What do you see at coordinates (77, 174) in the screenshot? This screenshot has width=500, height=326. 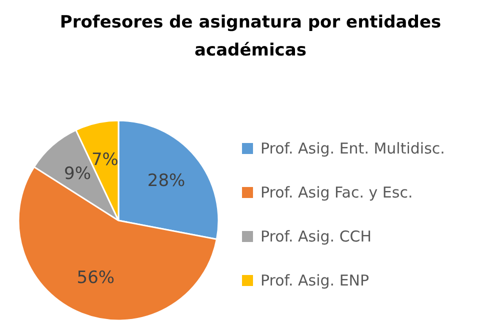 I see `data-label: 9%` at bounding box center [77, 174].